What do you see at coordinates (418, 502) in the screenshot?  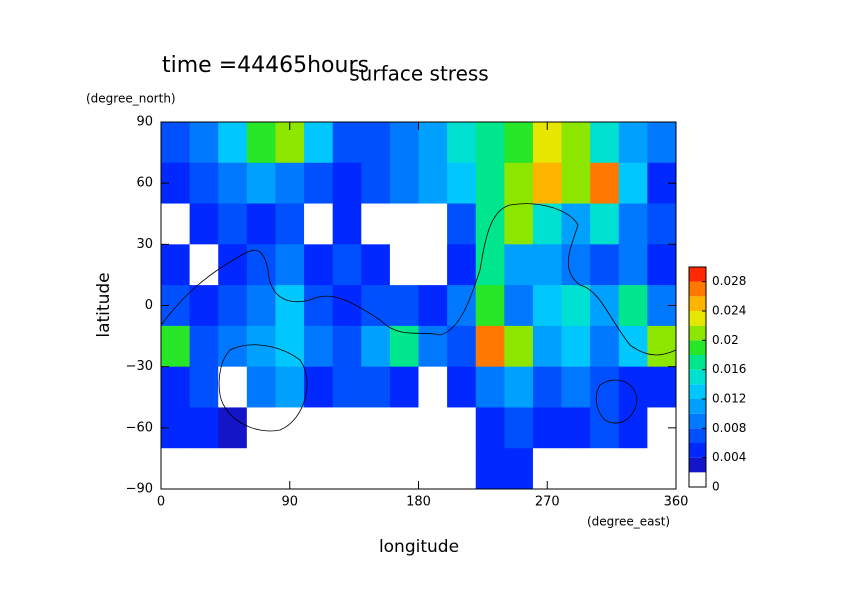 I see `x-tick-label: 180` at bounding box center [418, 502].